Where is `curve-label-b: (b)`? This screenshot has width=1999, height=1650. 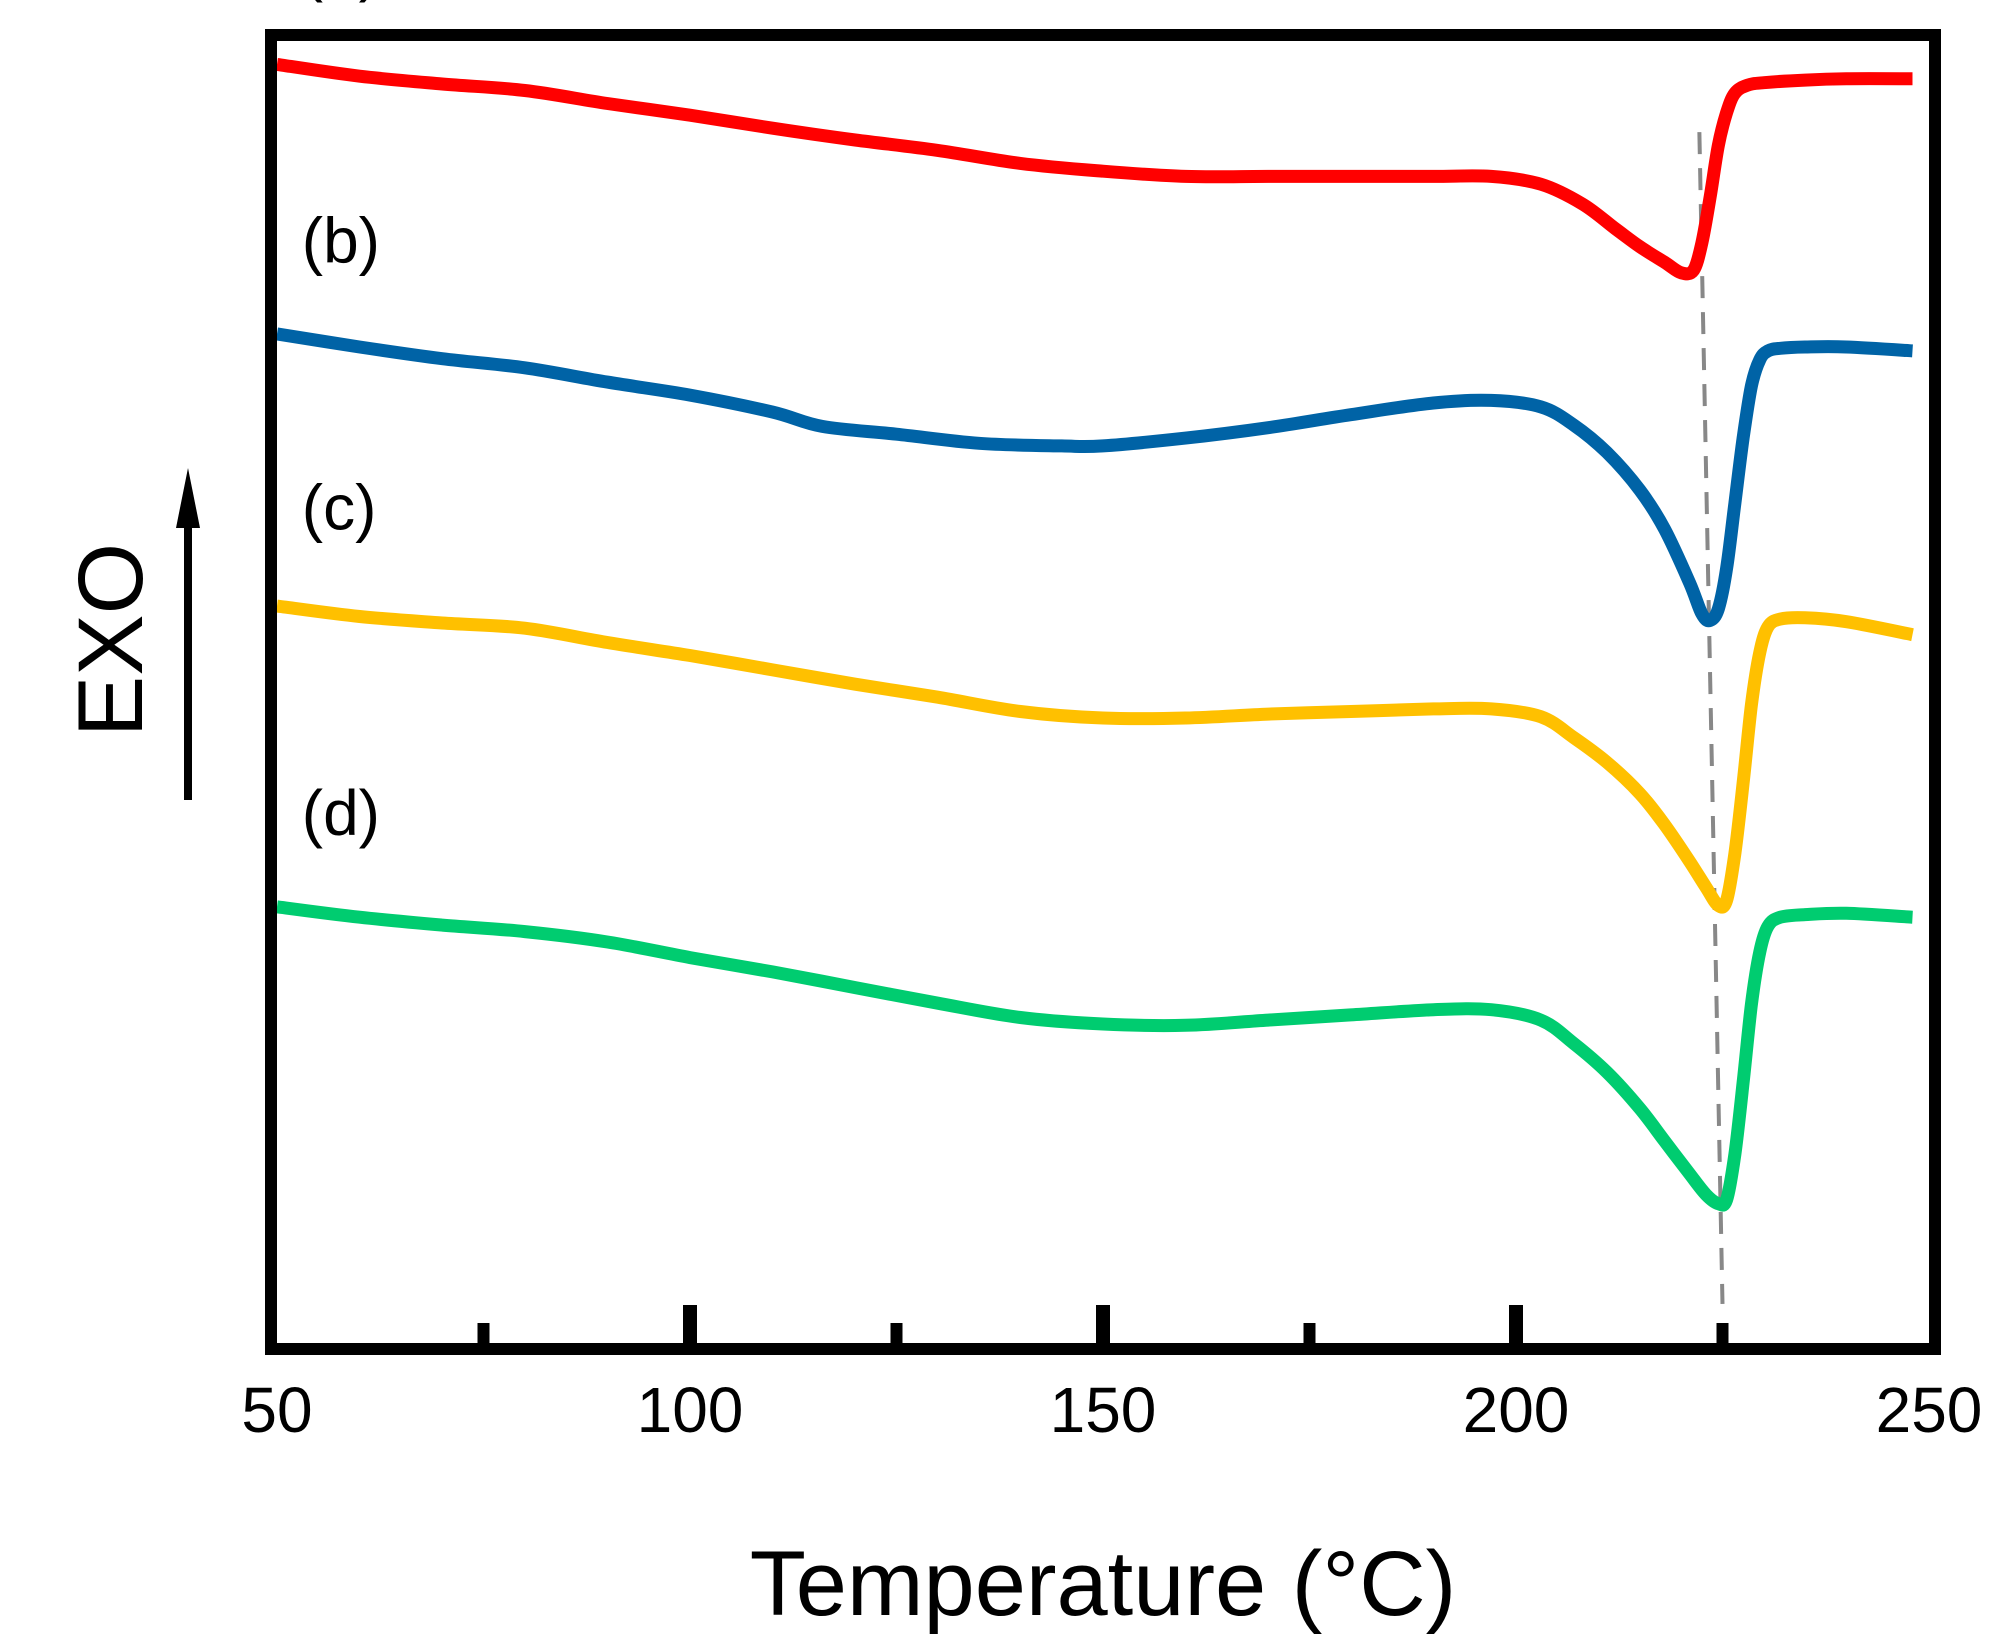
curve-label-b: (b) is located at coordinates (341, 240).